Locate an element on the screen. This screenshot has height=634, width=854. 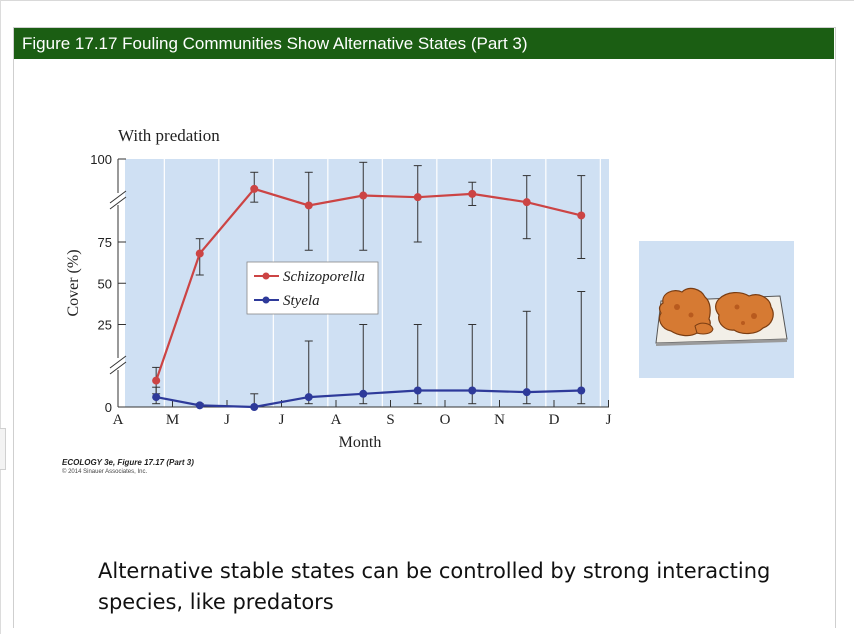
x-tick-label: S is located at coordinates (390, 420).